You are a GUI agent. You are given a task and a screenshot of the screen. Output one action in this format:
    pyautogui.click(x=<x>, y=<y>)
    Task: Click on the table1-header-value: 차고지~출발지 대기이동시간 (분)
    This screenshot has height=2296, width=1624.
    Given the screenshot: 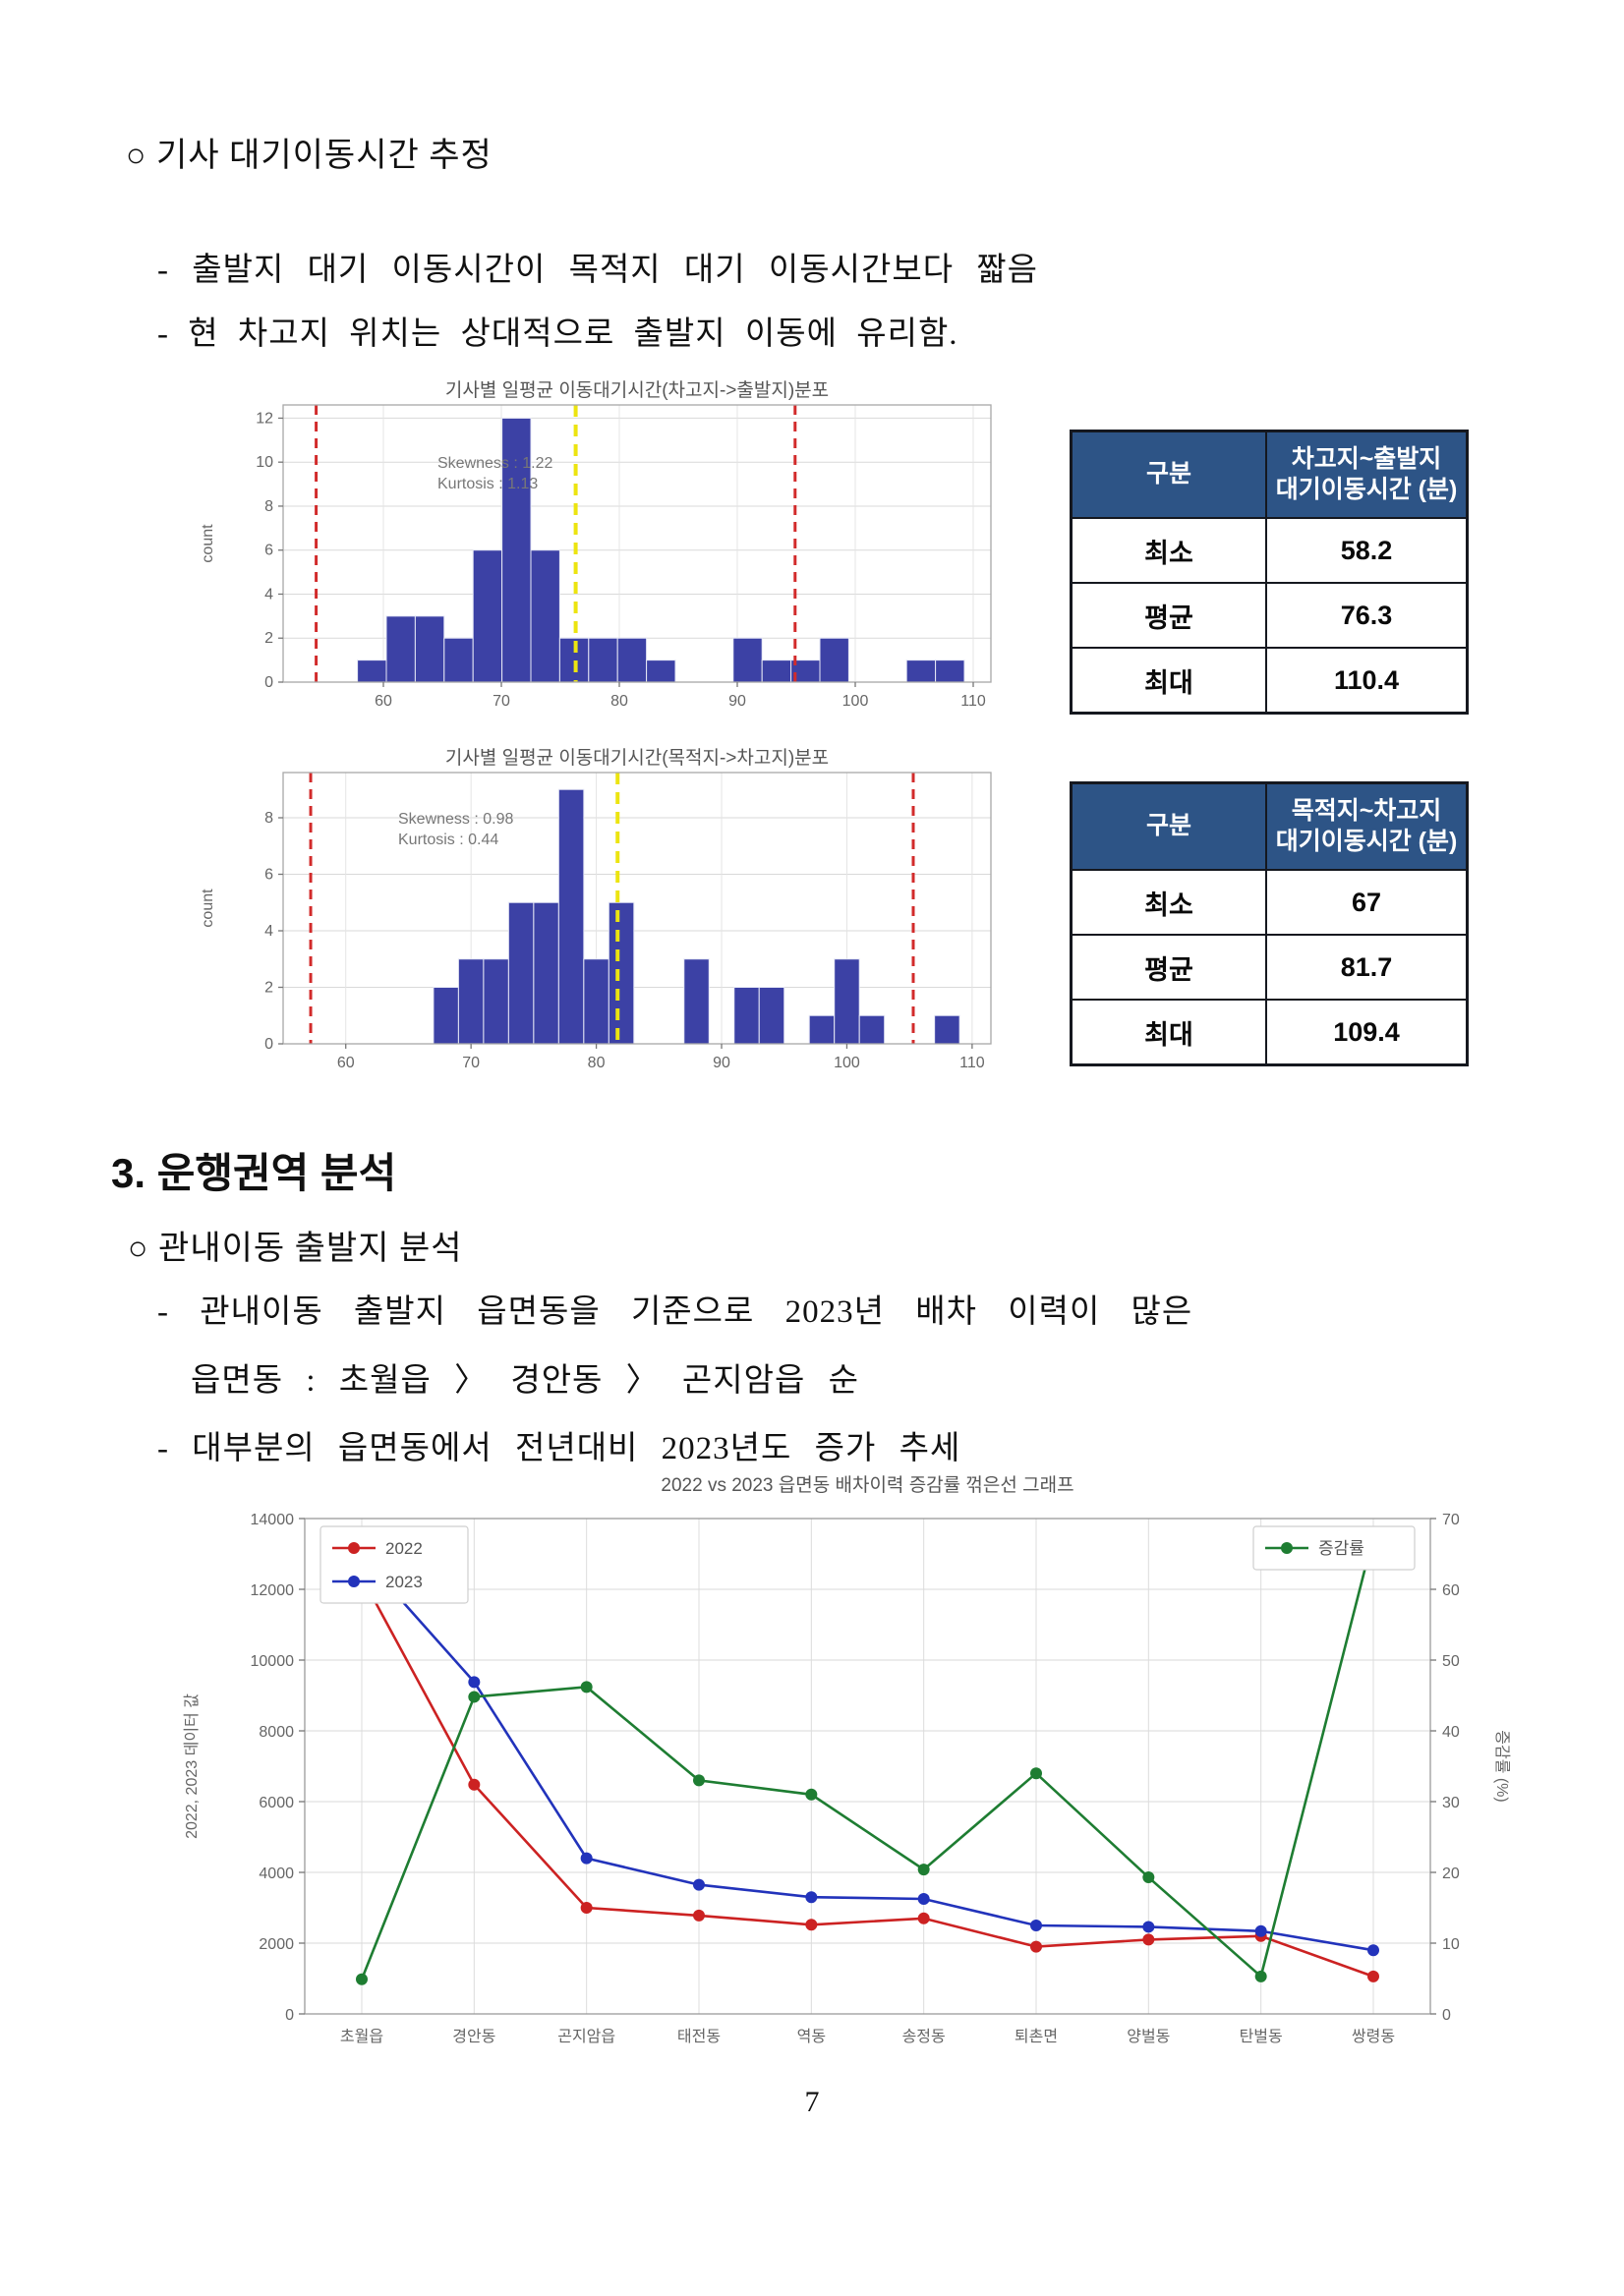 What is the action you would take?
    pyautogui.click(x=1367, y=475)
    